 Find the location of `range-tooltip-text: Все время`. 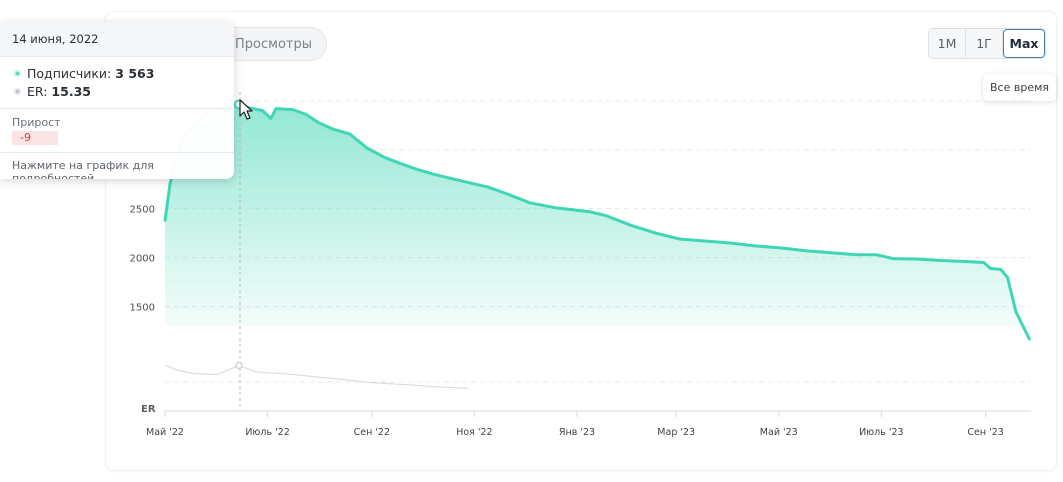

range-tooltip-text: Все время is located at coordinates (1020, 87).